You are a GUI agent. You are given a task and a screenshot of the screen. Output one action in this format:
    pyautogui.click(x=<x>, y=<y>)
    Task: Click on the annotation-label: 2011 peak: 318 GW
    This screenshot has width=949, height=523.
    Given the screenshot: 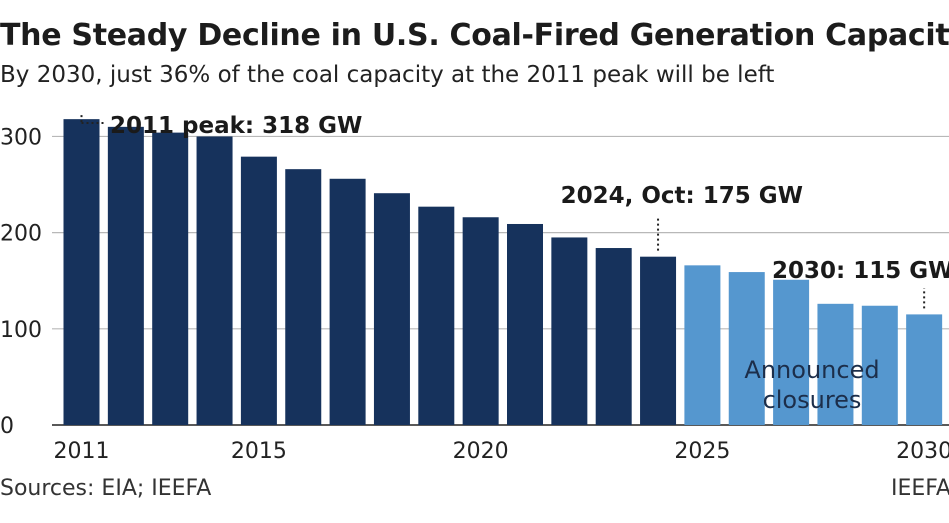 What is the action you would take?
    pyautogui.click(x=236, y=126)
    